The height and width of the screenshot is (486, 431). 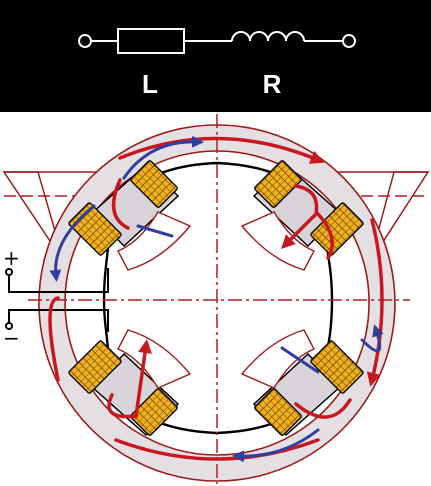 I want to click on flux-loop-top-right-b, so click(x=325, y=236).